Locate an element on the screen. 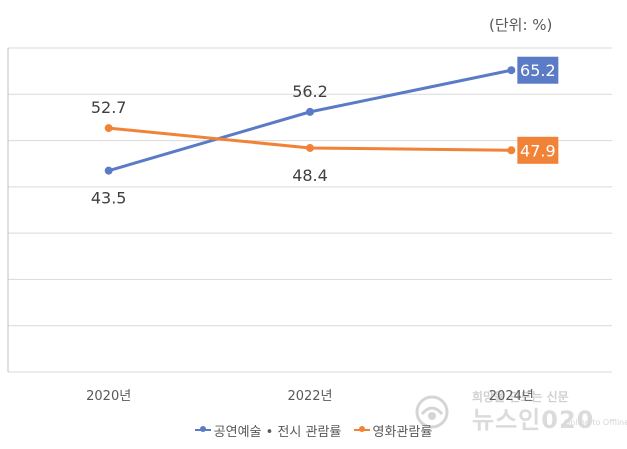  watermark-tagline: 희망을 만드는 신문 is located at coordinates (520, 397).